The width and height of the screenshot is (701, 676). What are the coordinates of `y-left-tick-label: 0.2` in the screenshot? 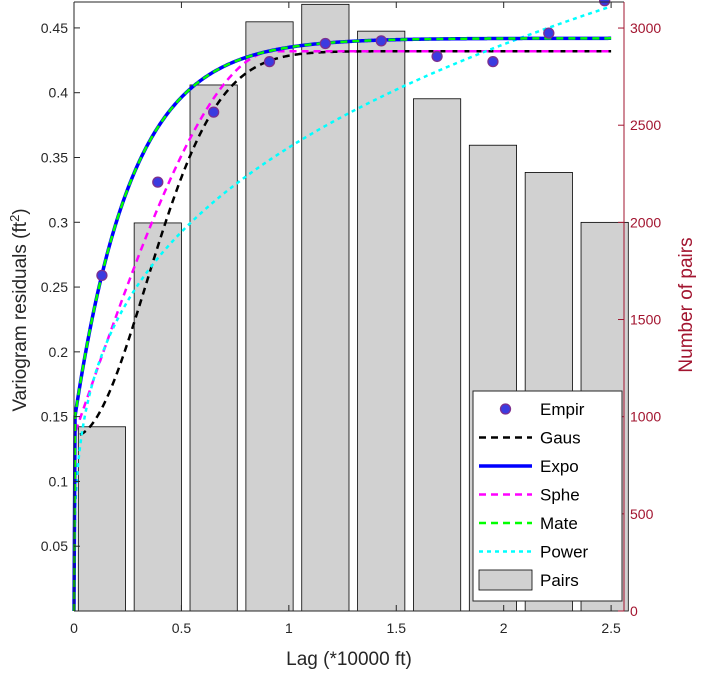 It's located at (59, 352).